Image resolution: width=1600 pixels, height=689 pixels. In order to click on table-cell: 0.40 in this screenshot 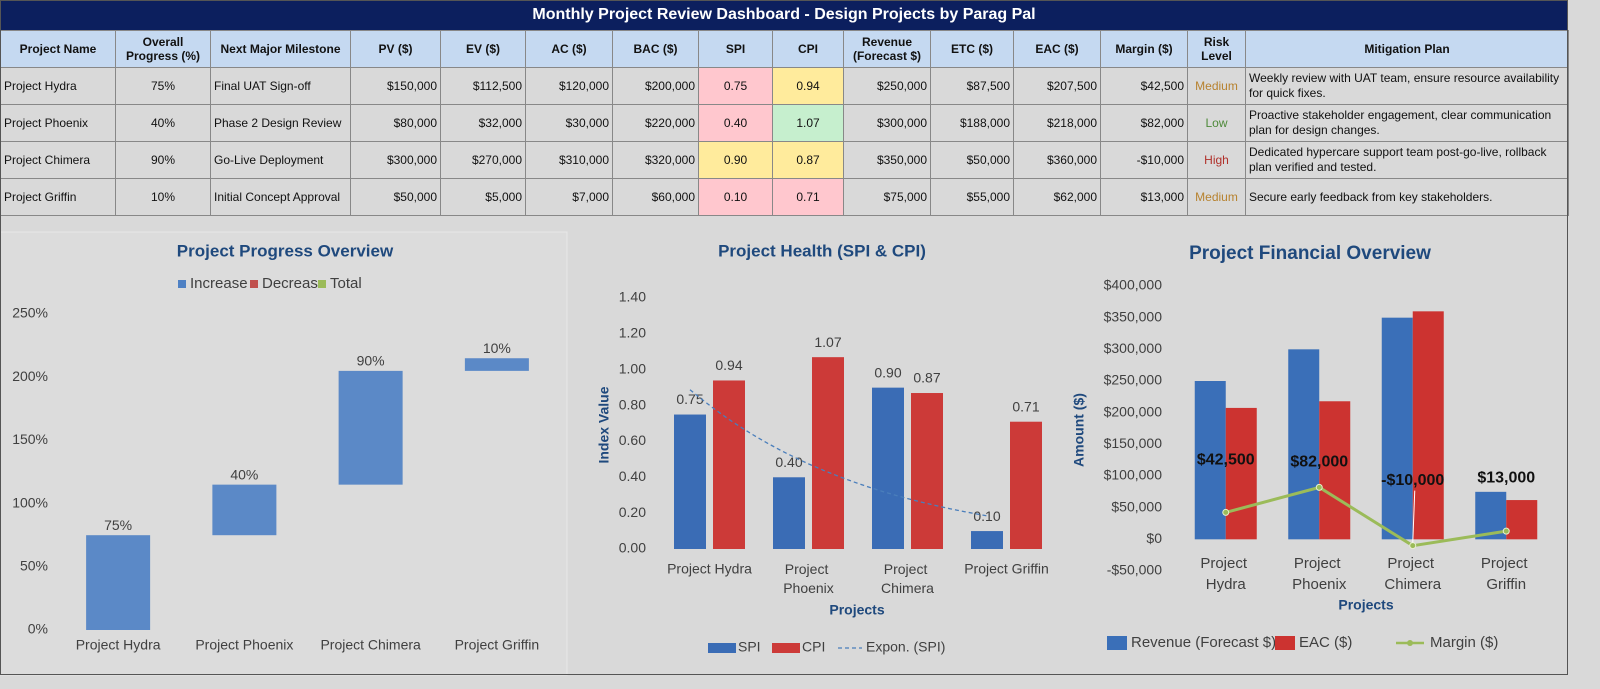, I will do `click(735, 123)`.